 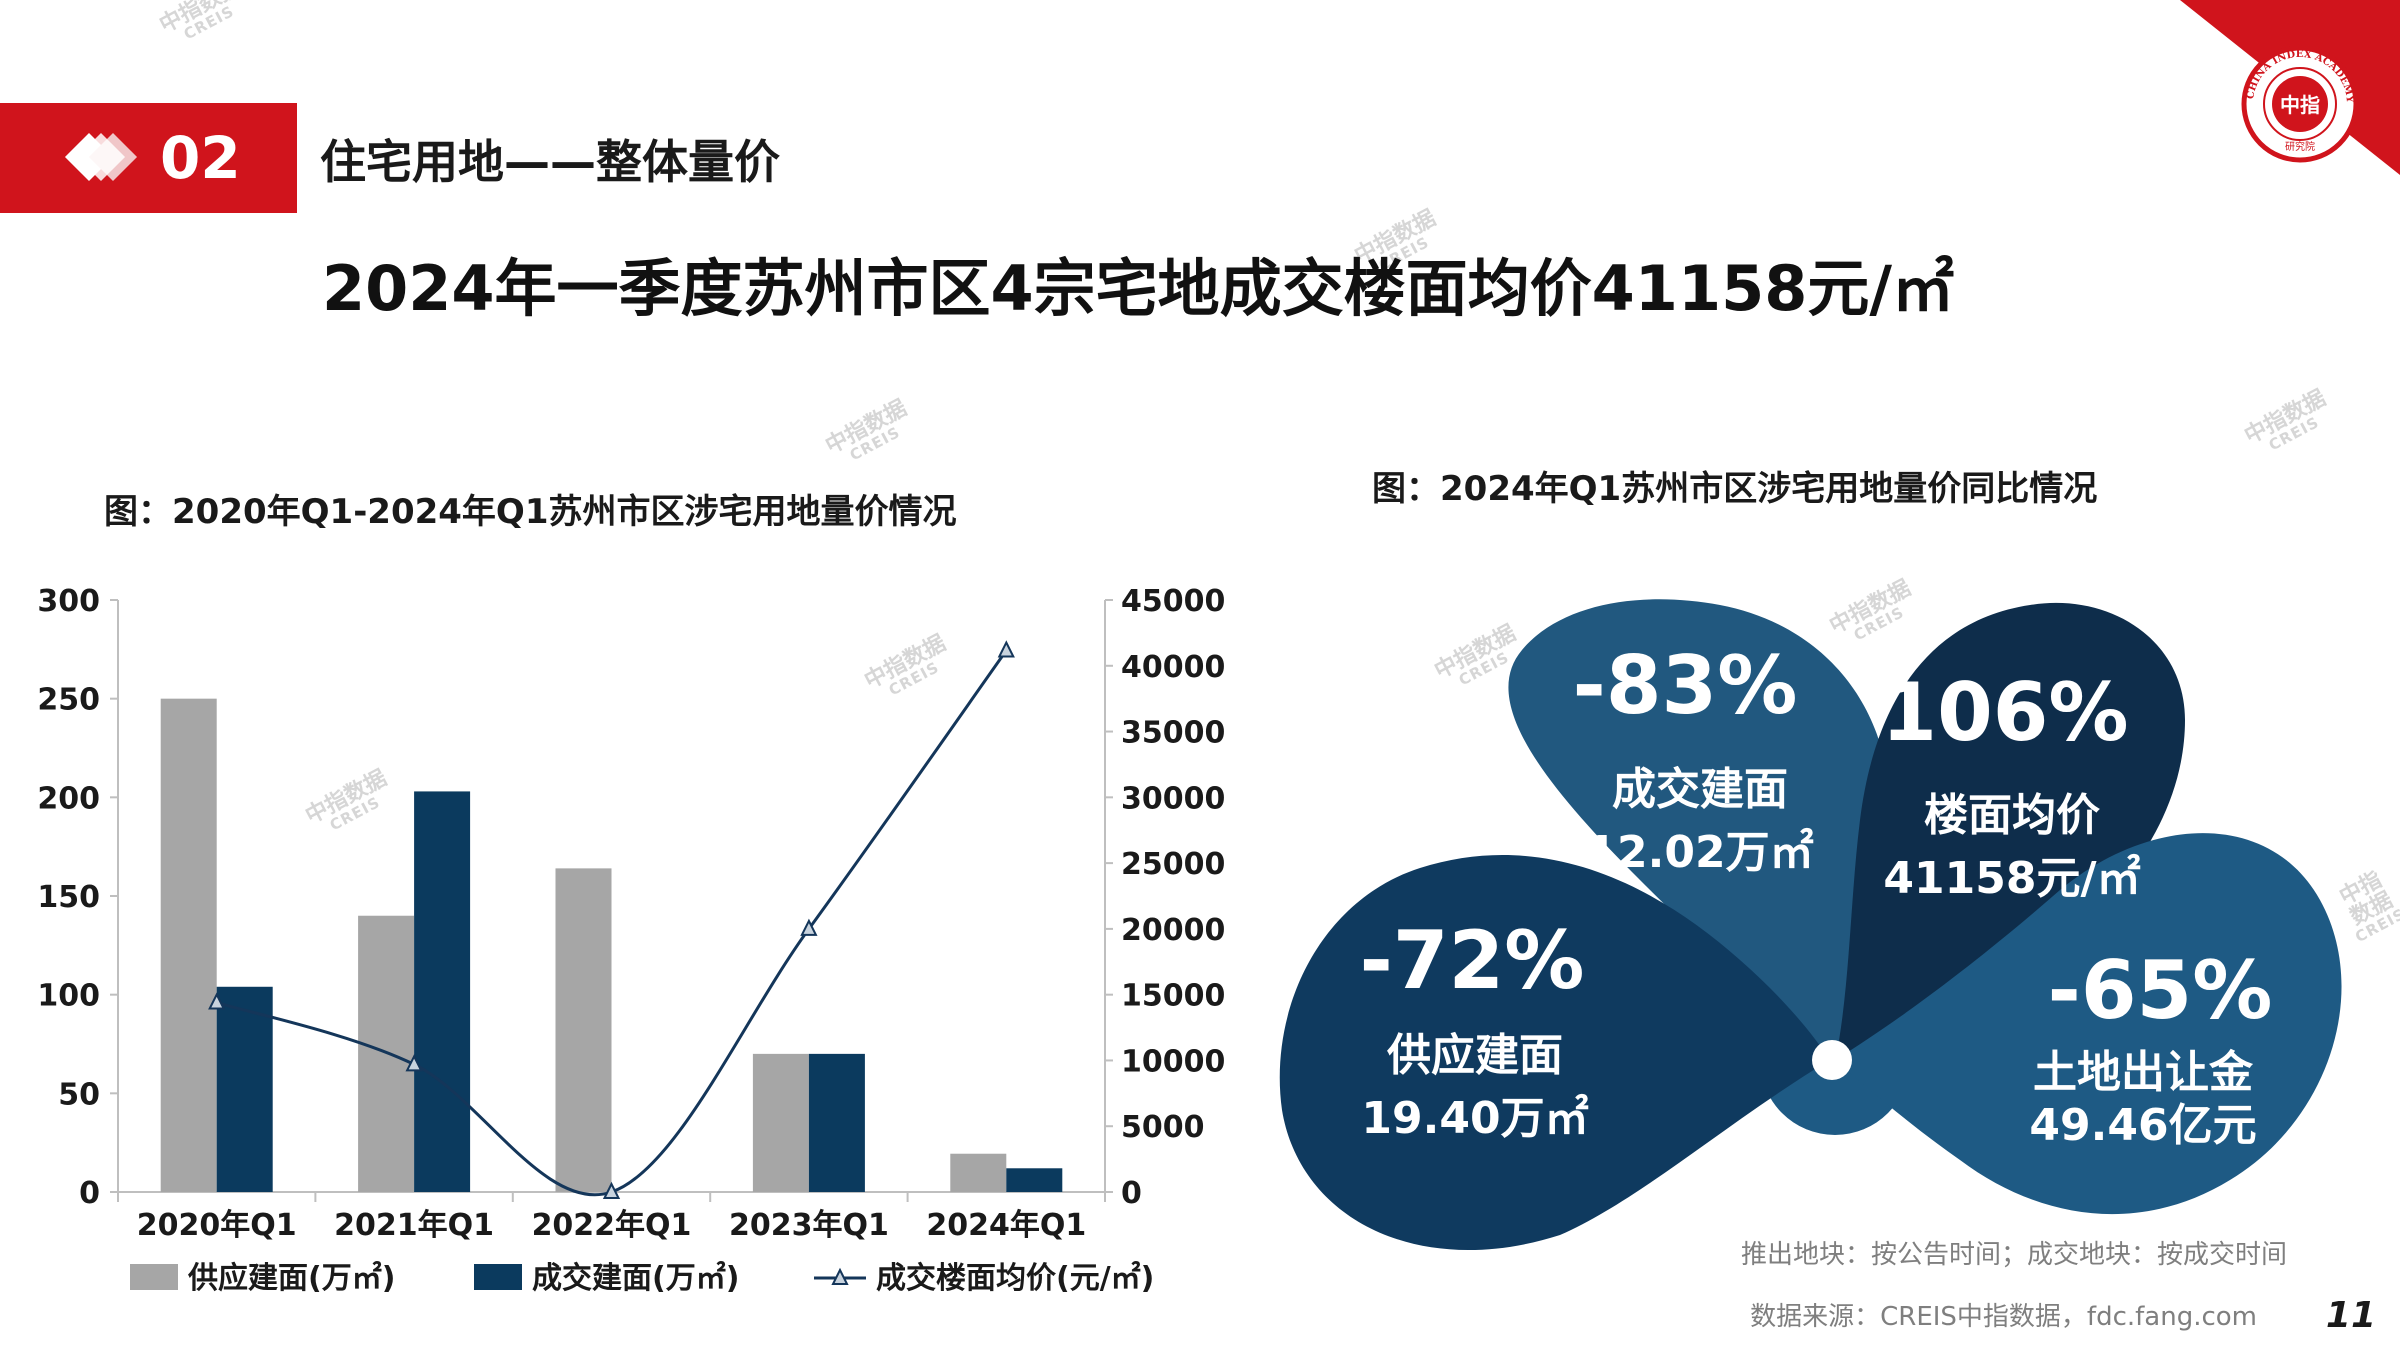 I want to click on petal-land-revenue, so click(x=2088, y=1024).